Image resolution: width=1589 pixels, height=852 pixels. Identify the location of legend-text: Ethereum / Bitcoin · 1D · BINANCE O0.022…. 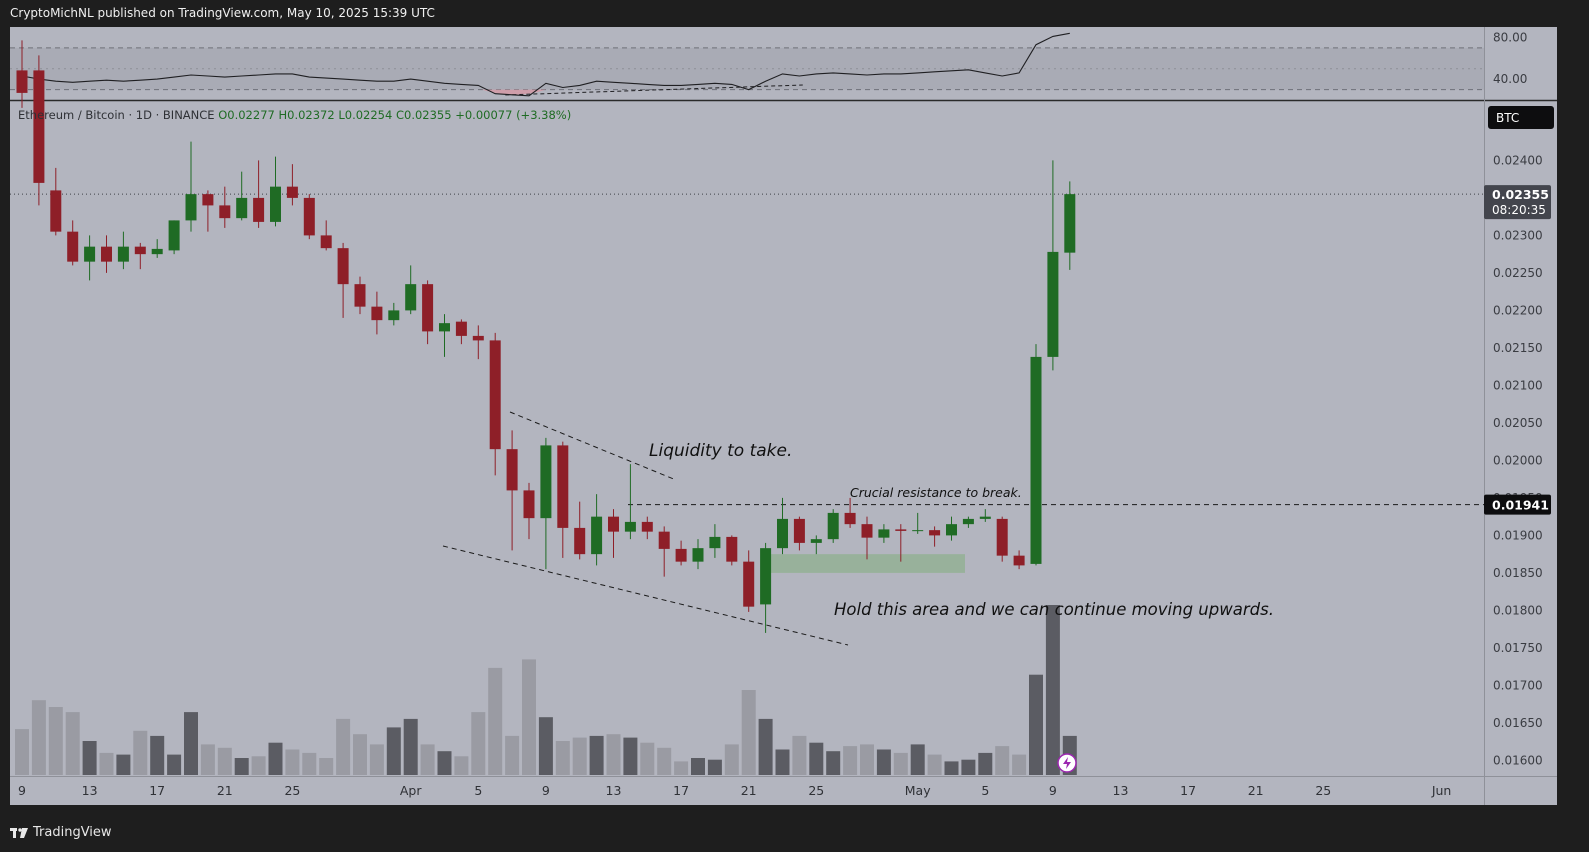
(294, 115).